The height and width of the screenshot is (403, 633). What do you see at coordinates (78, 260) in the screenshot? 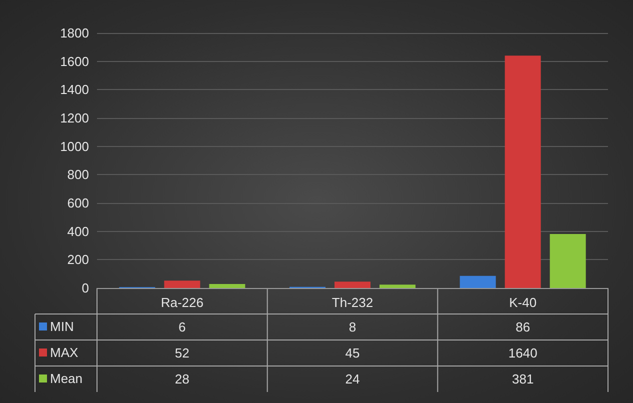
I see `y-tick-label: 200` at bounding box center [78, 260].